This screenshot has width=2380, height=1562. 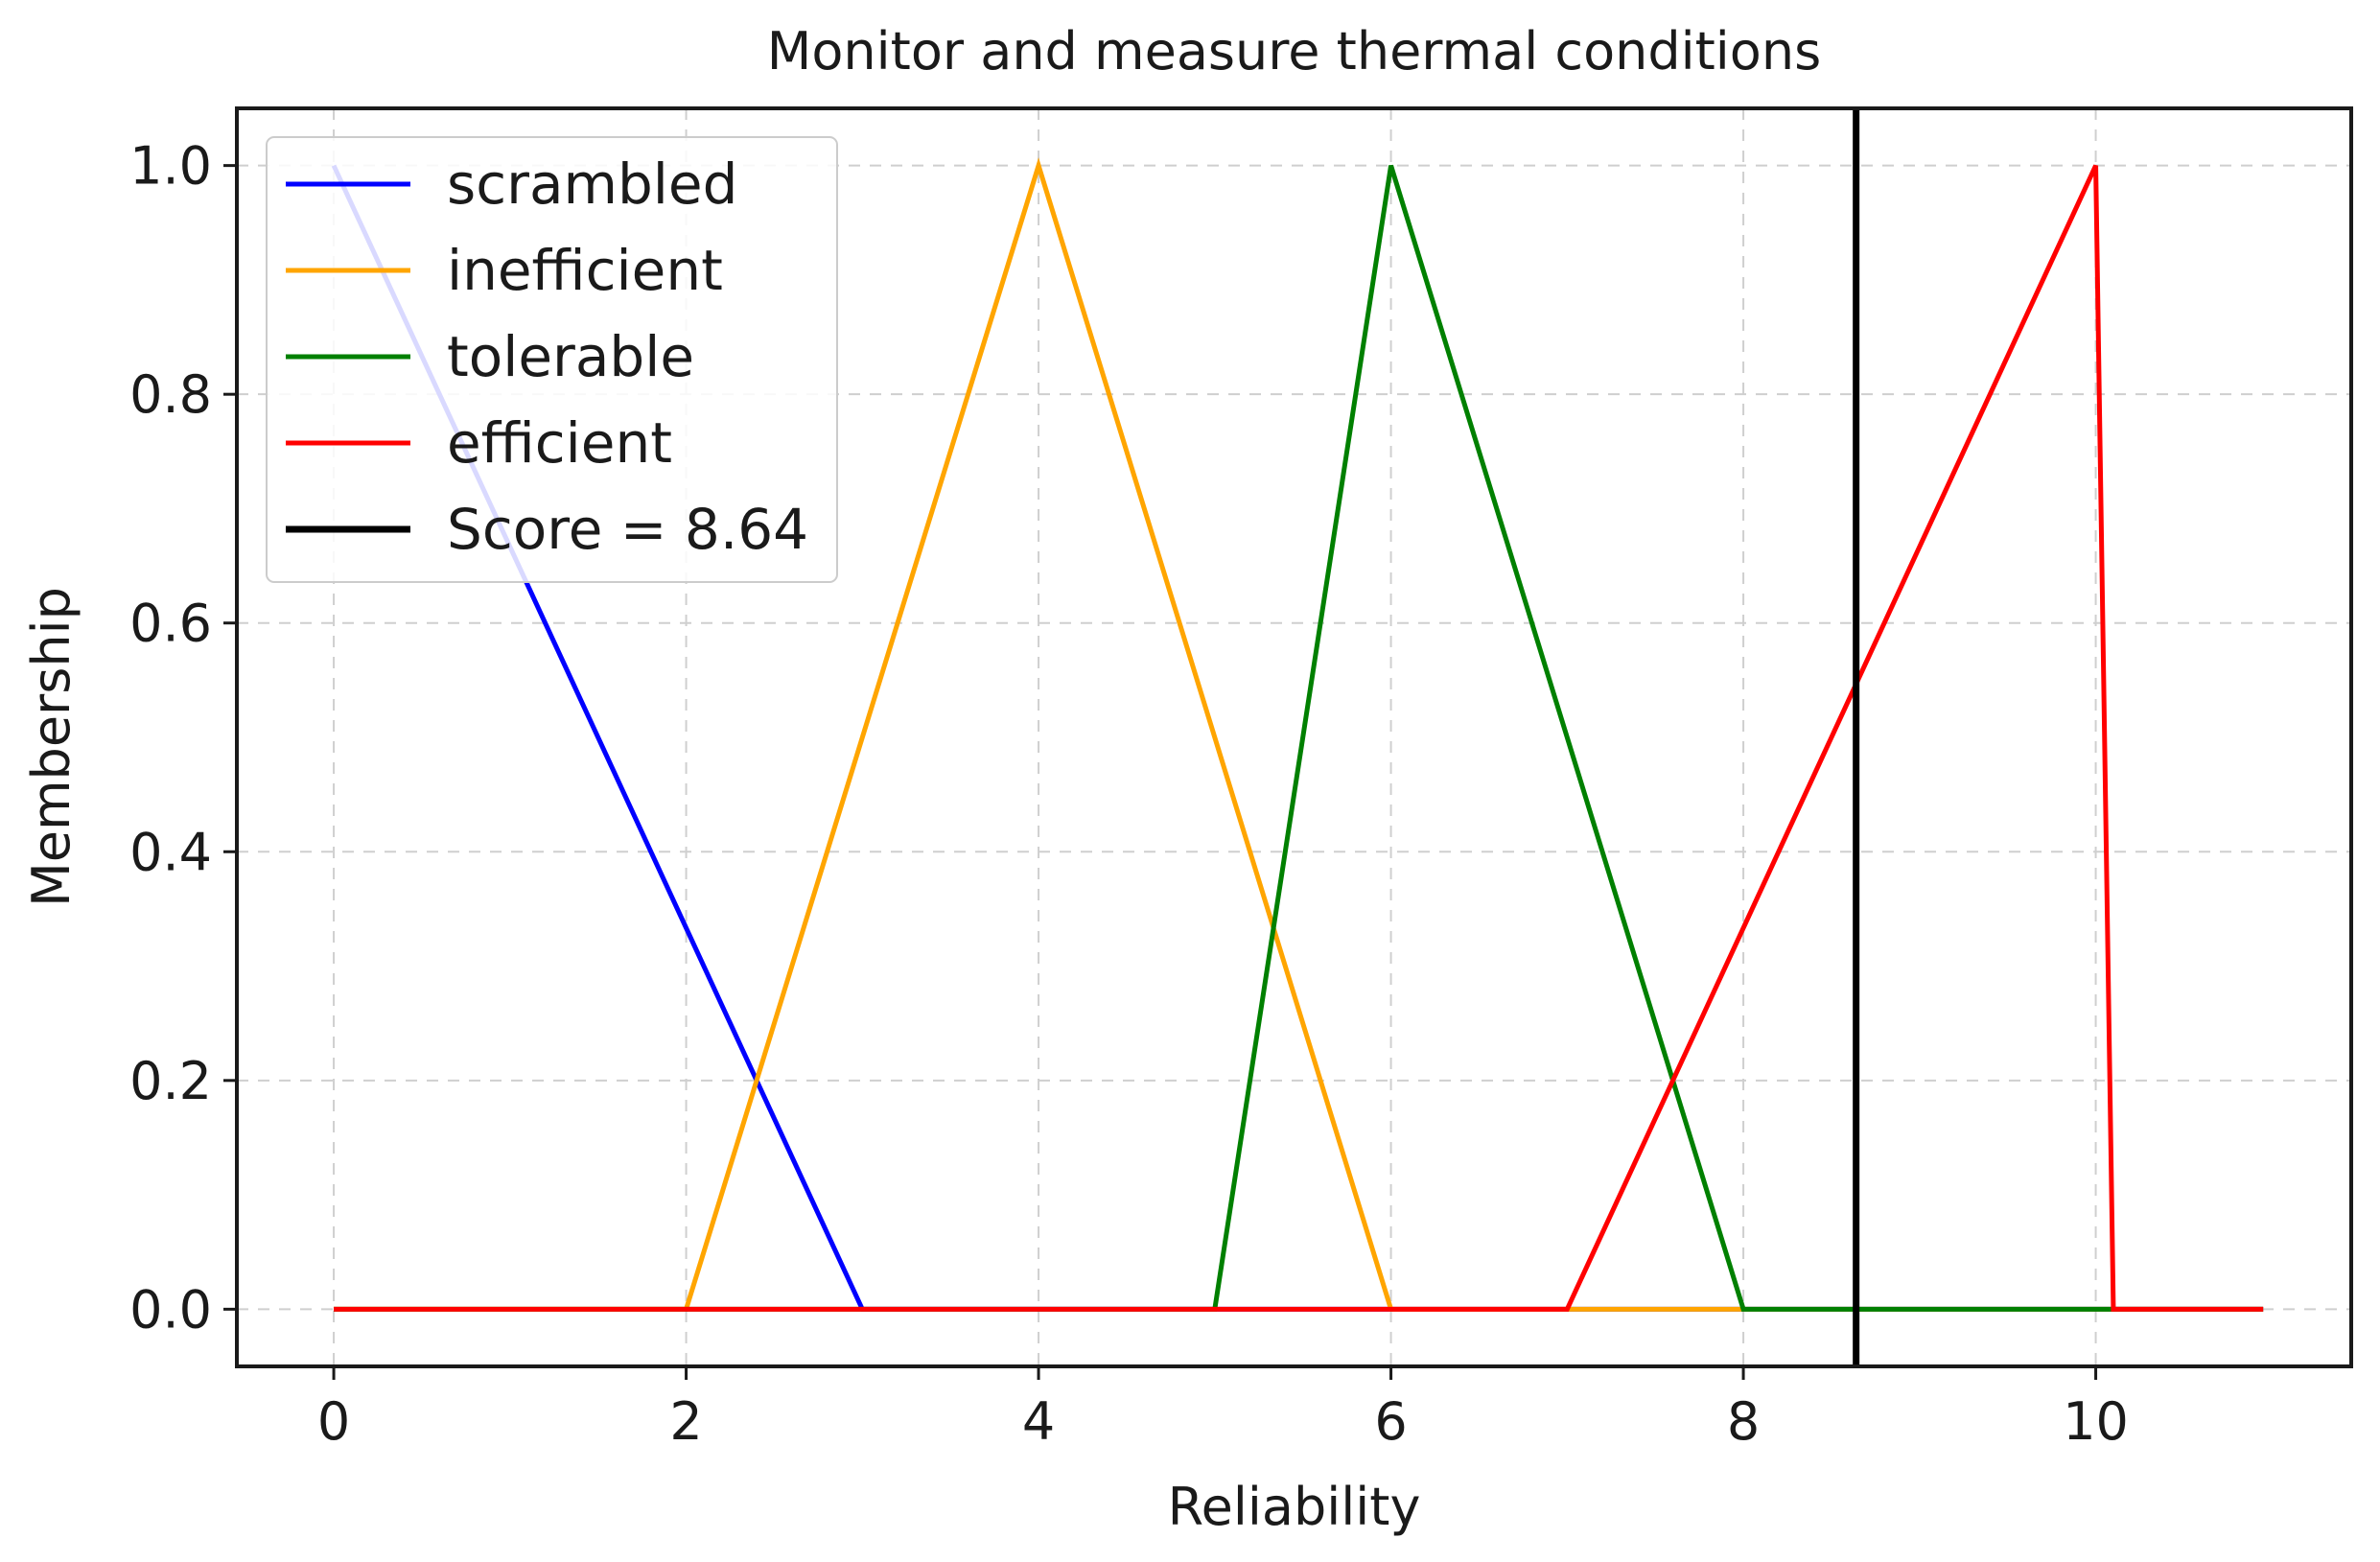 What do you see at coordinates (2096, 1421) in the screenshot?
I see `x-tick-label: 10` at bounding box center [2096, 1421].